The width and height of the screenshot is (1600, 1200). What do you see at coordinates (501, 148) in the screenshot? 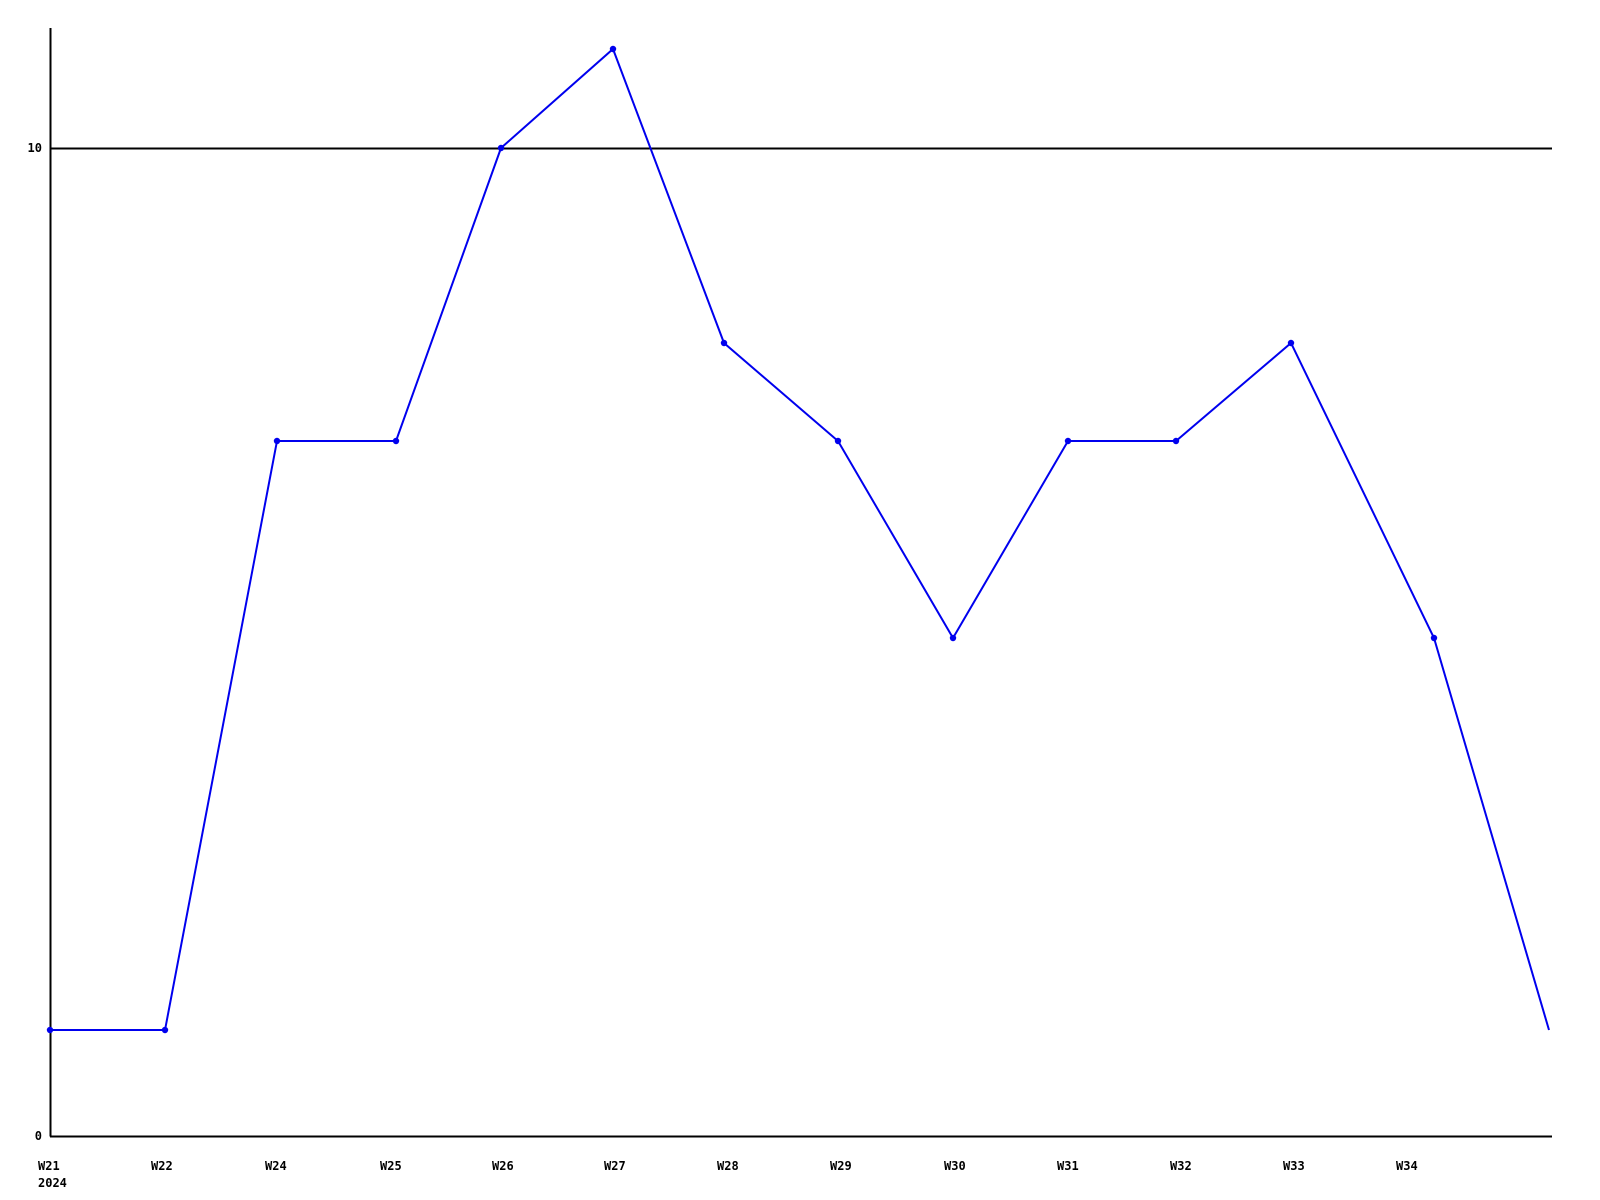
I see `data-point-w26` at bounding box center [501, 148].